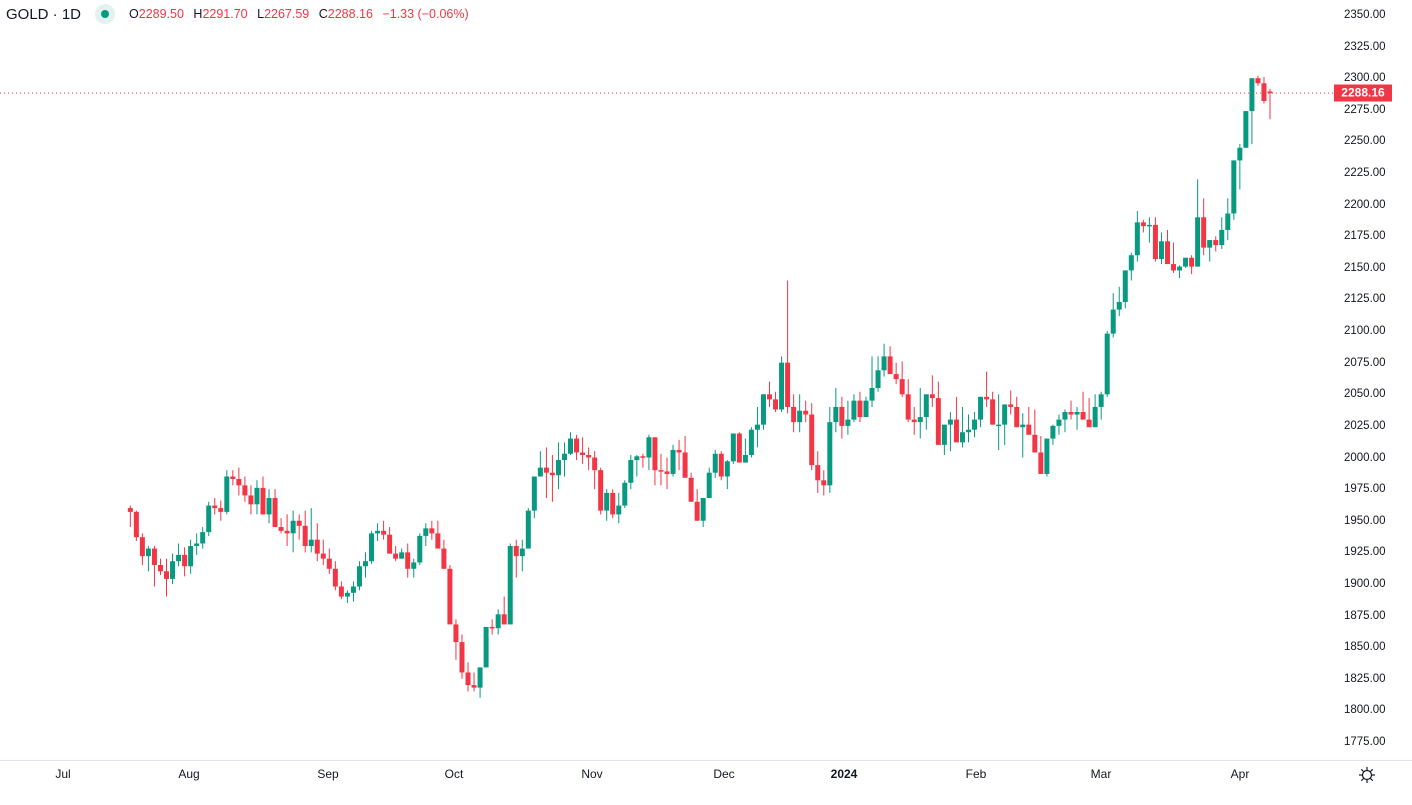 The width and height of the screenshot is (1412, 805). What do you see at coordinates (425, 14) in the screenshot?
I see `change-value: −1.33 (−0.06%)` at bounding box center [425, 14].